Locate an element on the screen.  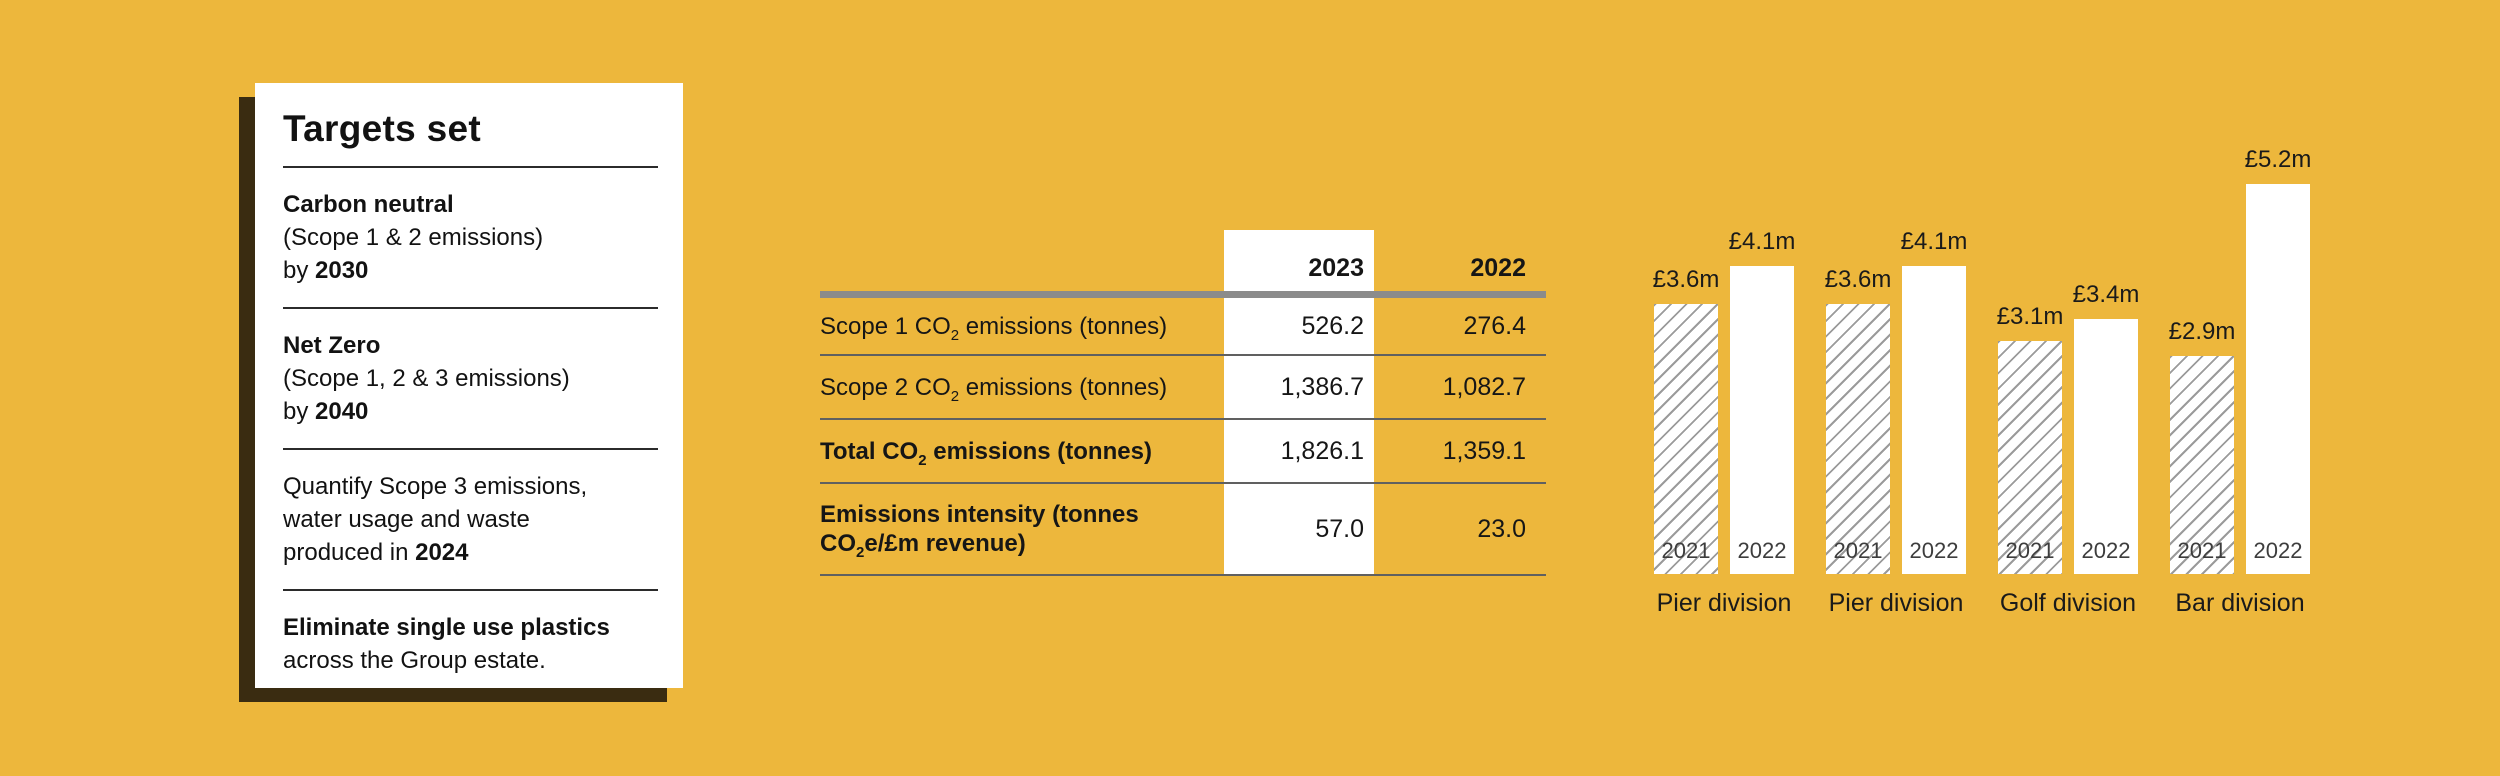
value-2022: 1,082.7 is located at coordinates (1484, 386).